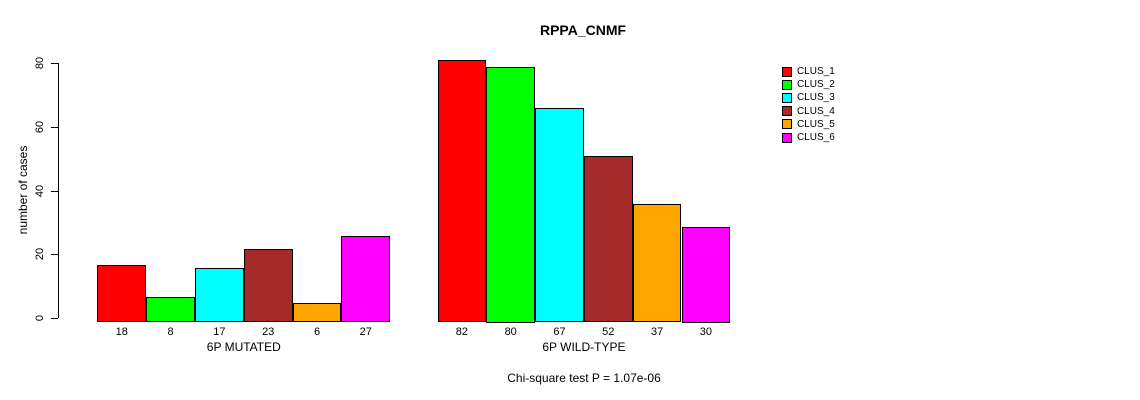 Image resolution: width=1140 pixels, height=400 pixels. Describe the element at coordinates (317, 332) in the screenshot. I see `bar-value-label: 6` at that location.